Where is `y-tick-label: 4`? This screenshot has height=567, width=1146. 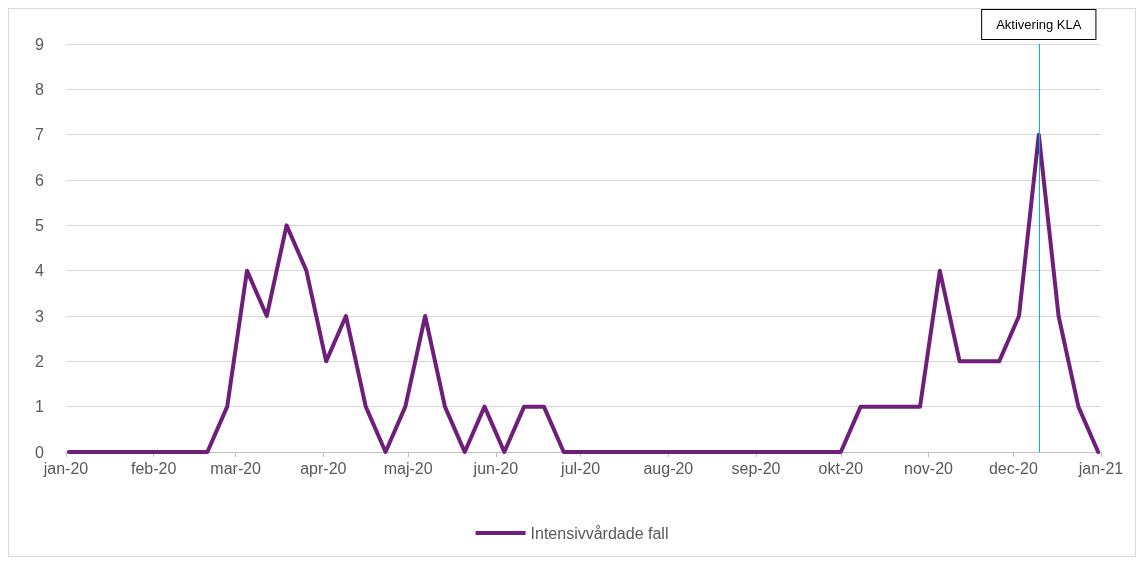 y-tick-label: 4 is located at coordinates (40, 271).